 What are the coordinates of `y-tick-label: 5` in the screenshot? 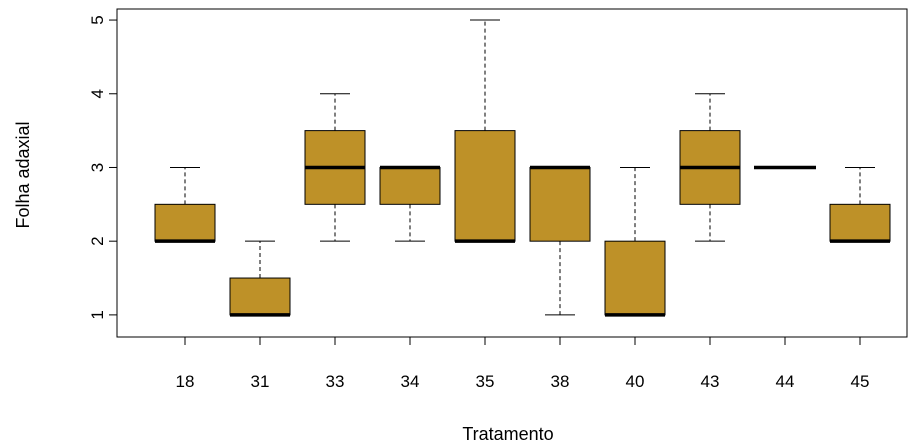 It's located at (97, 19).